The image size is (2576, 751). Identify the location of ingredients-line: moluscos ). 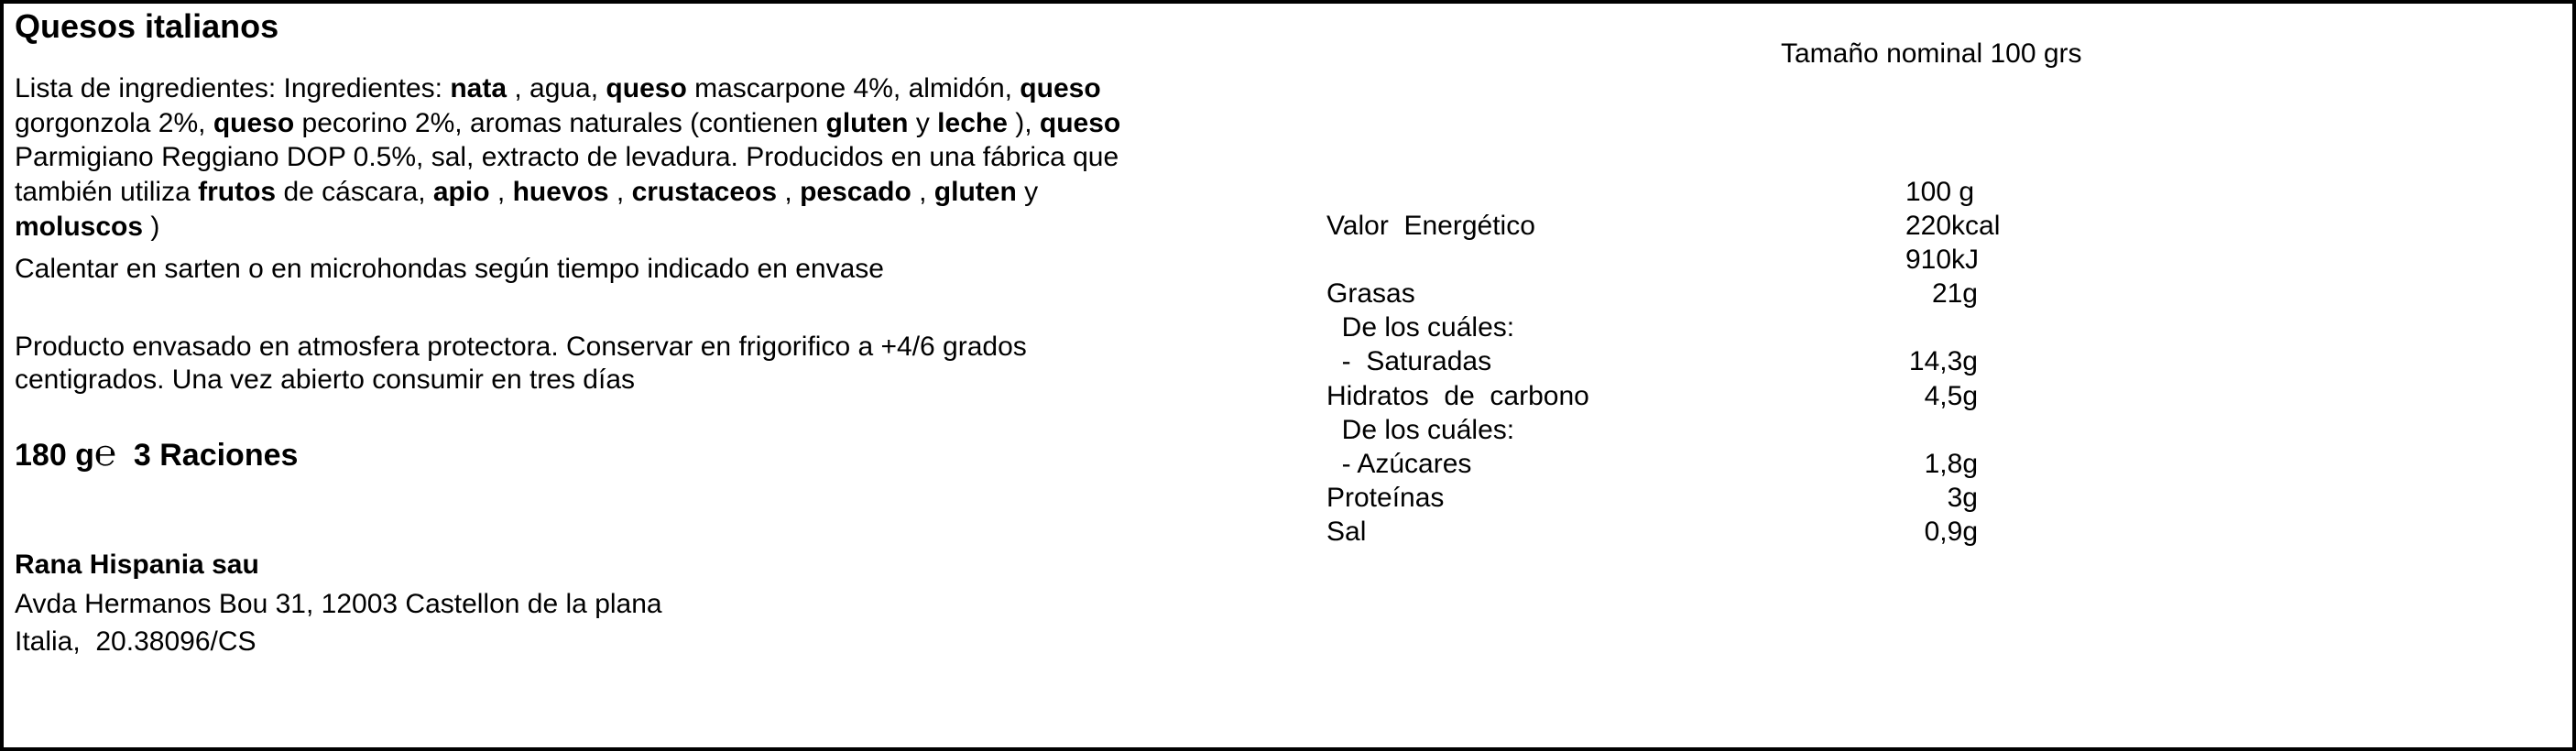
(568, 227).